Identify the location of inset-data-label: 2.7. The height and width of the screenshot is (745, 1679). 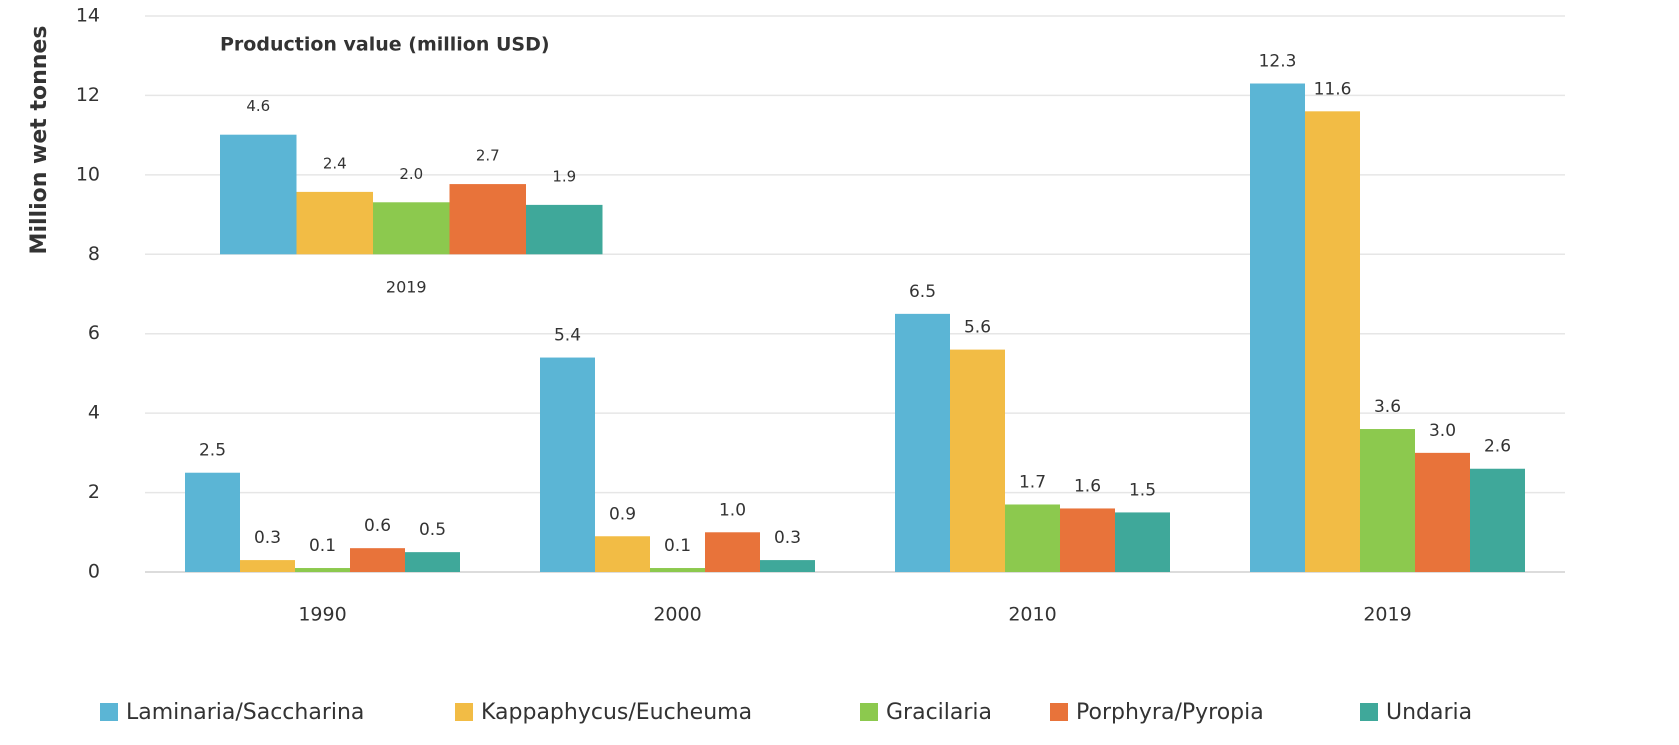
(488, 156).